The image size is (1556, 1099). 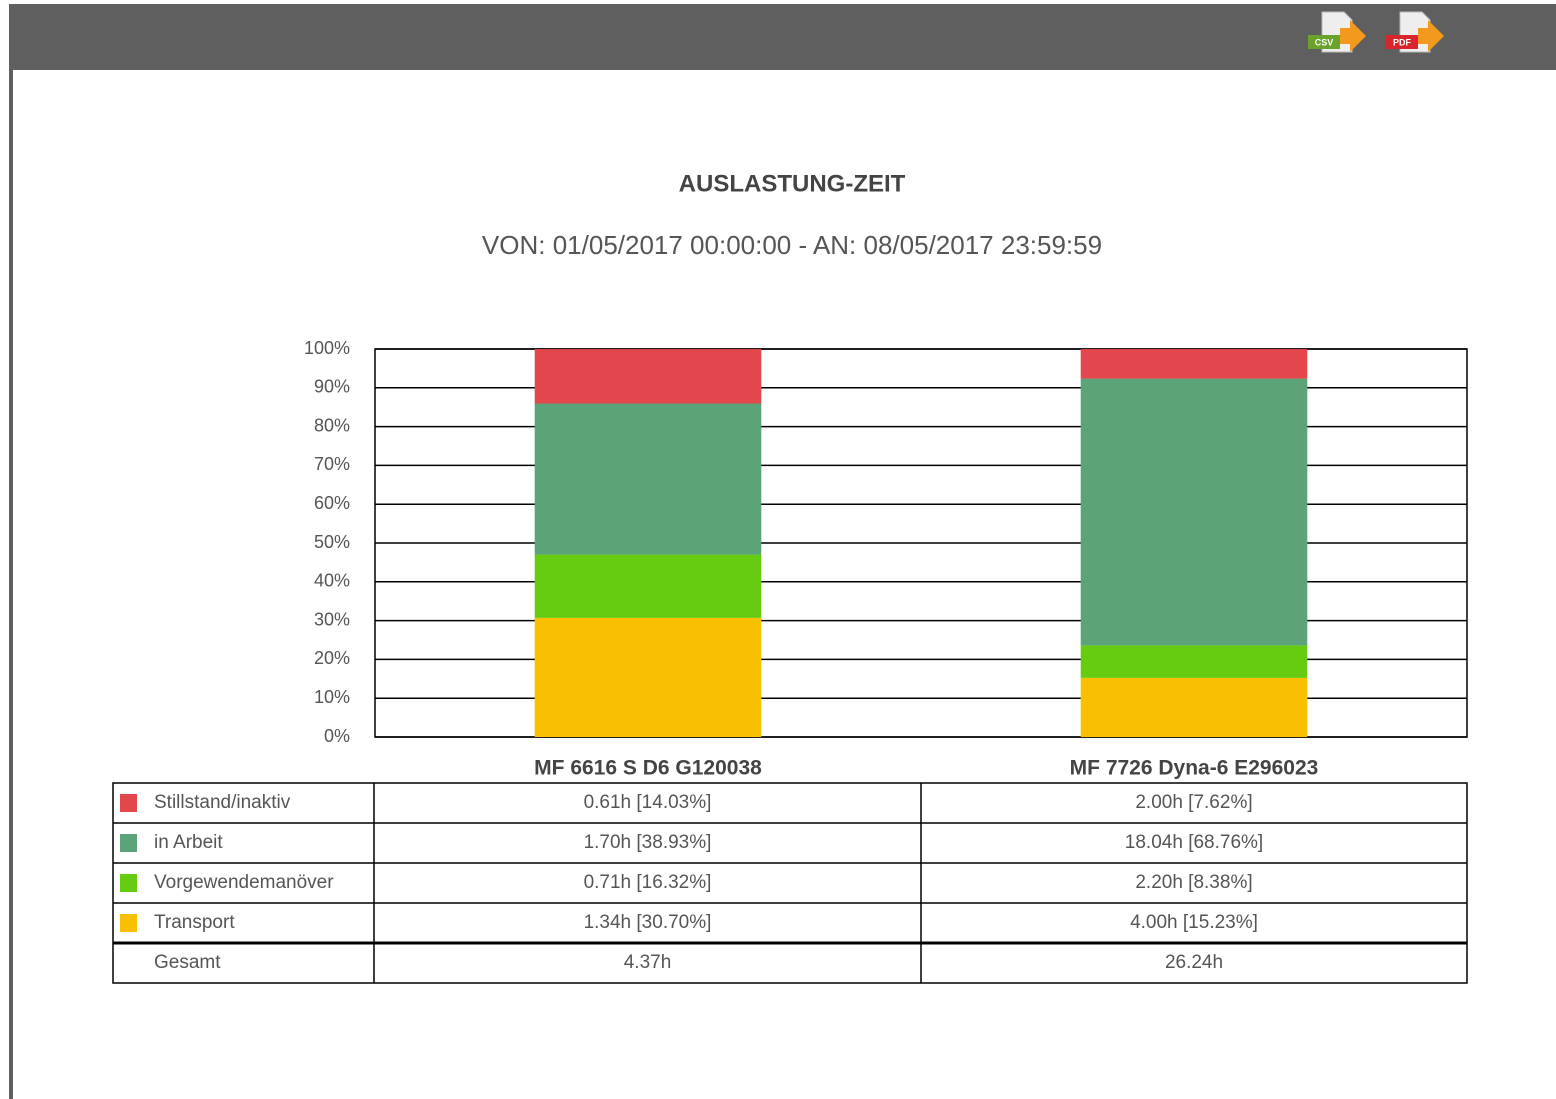 I want to click on y-tick-label: 0%, so click(x=337, y=736).